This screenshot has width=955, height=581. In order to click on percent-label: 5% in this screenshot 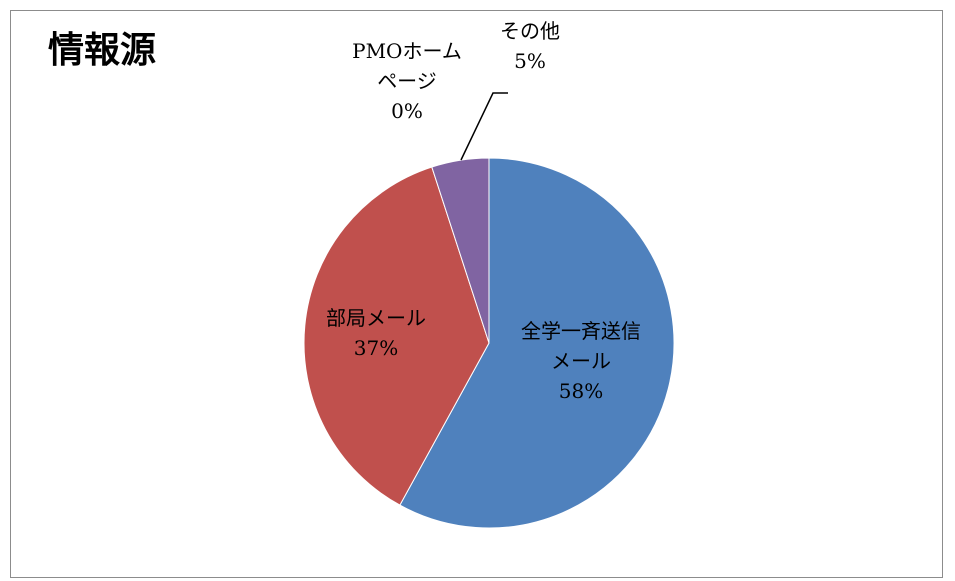, I will do `click(530, 61)`.